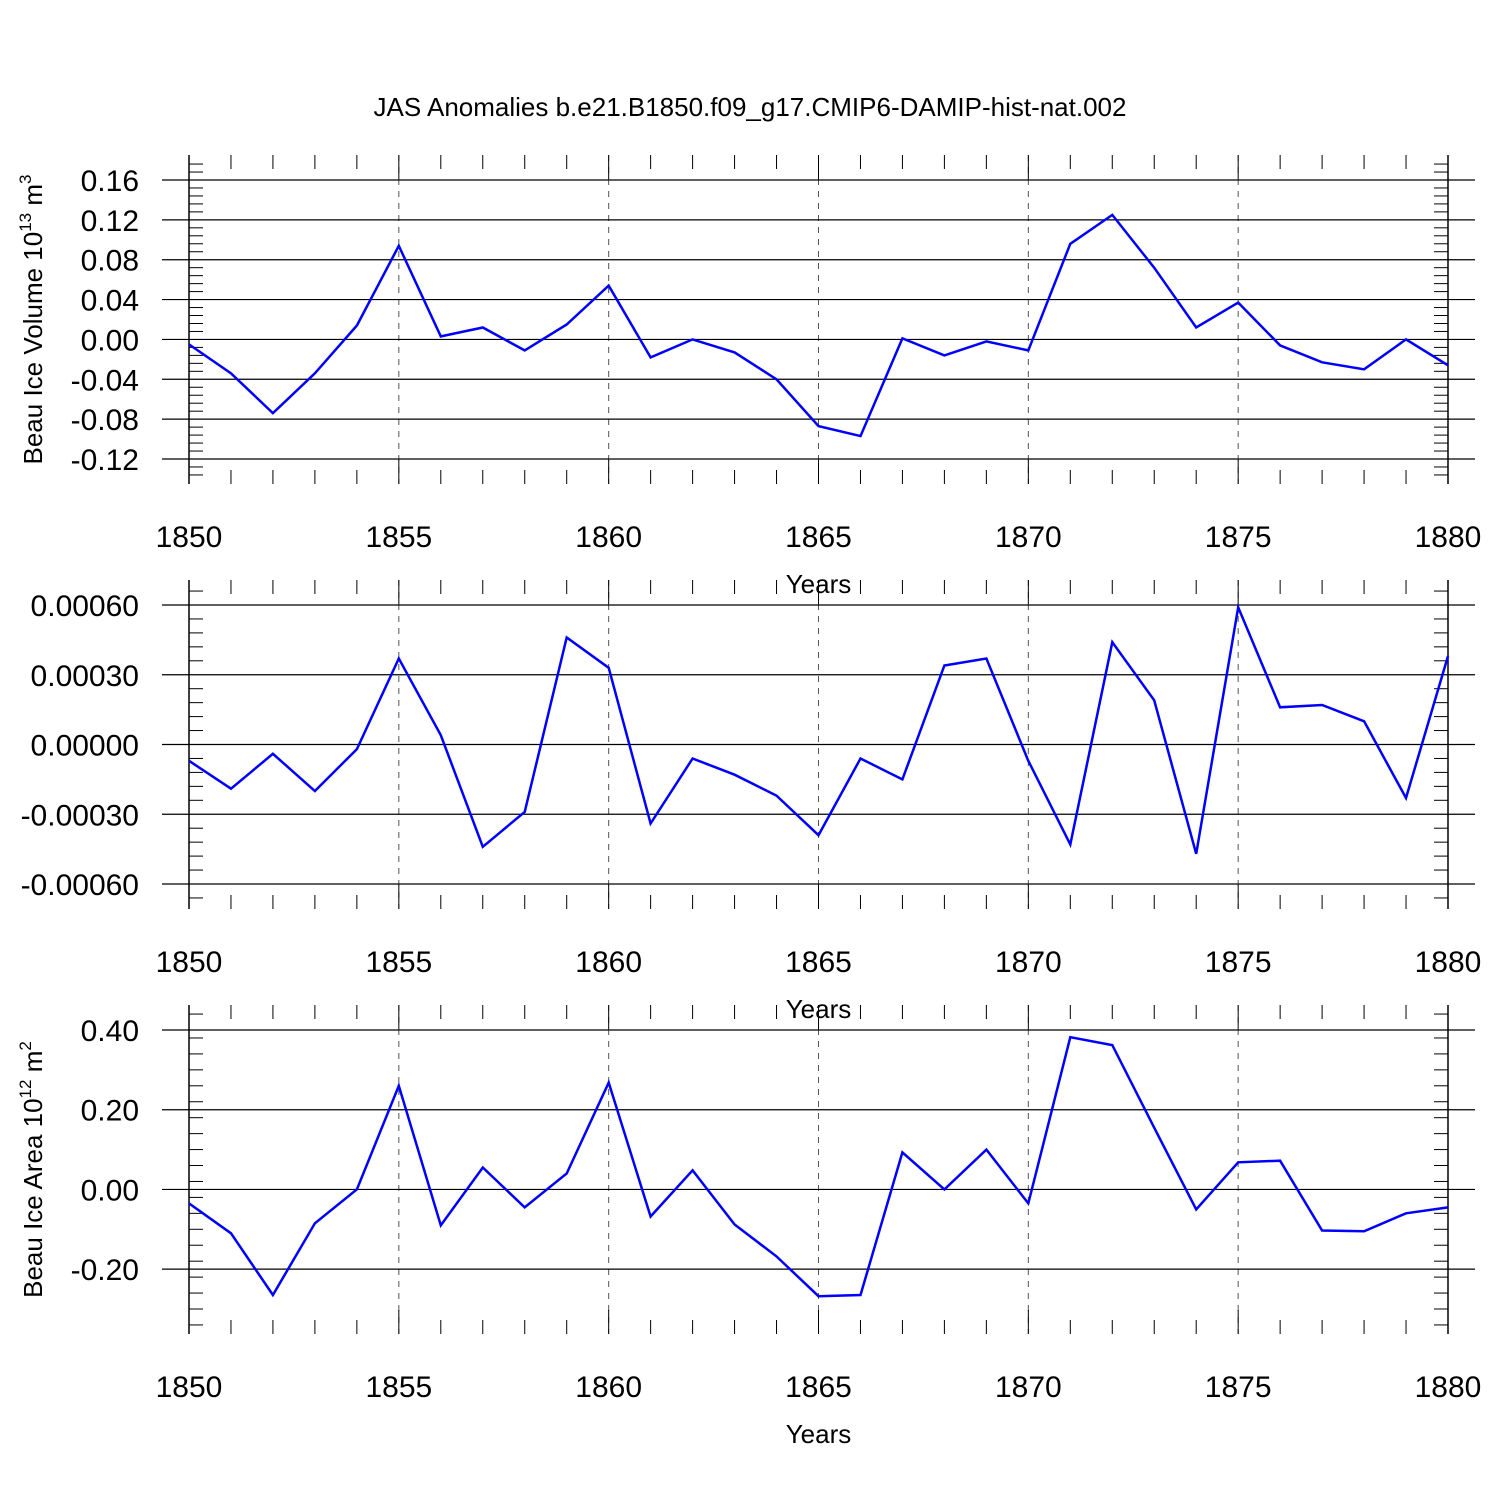  What do you see at coordinates (110, 1111) in the screenshot?
I see `y-tick-label: 0.20` at bounding box center [110, 1111].